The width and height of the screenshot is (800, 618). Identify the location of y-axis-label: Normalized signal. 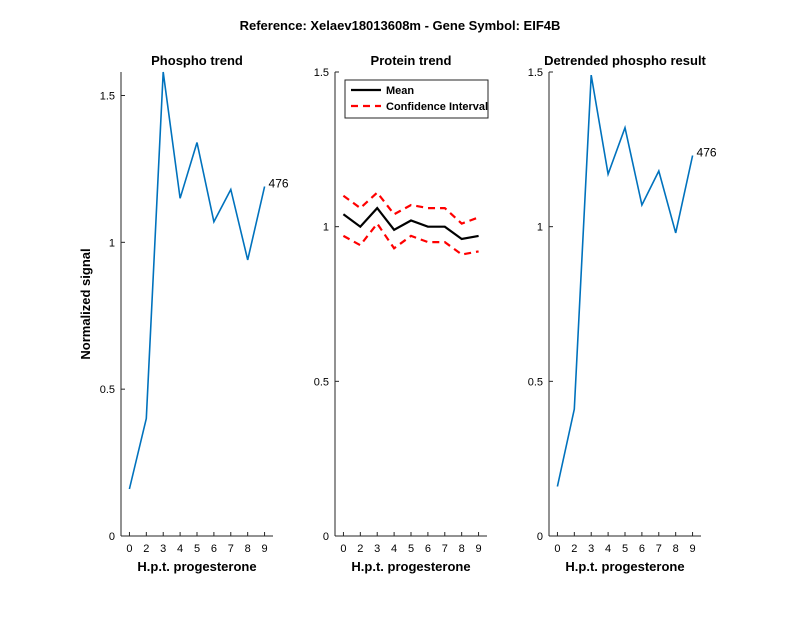
(85, 303).